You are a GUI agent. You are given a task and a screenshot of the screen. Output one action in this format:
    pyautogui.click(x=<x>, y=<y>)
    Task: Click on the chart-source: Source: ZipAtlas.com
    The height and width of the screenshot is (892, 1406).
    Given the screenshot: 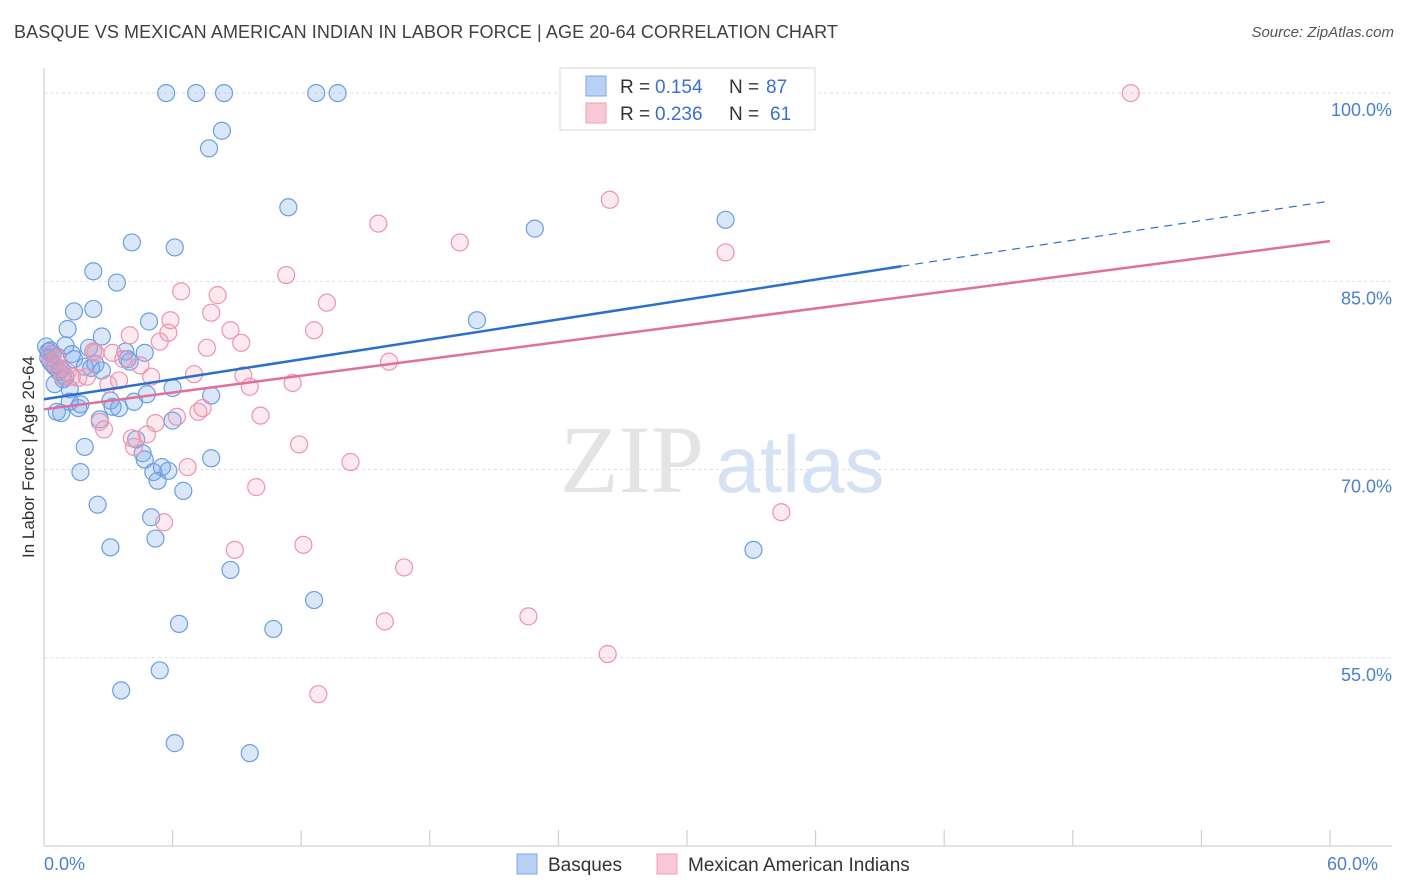 What is the action you would take?
    pyautogui.click(x=1322, y=32)
    